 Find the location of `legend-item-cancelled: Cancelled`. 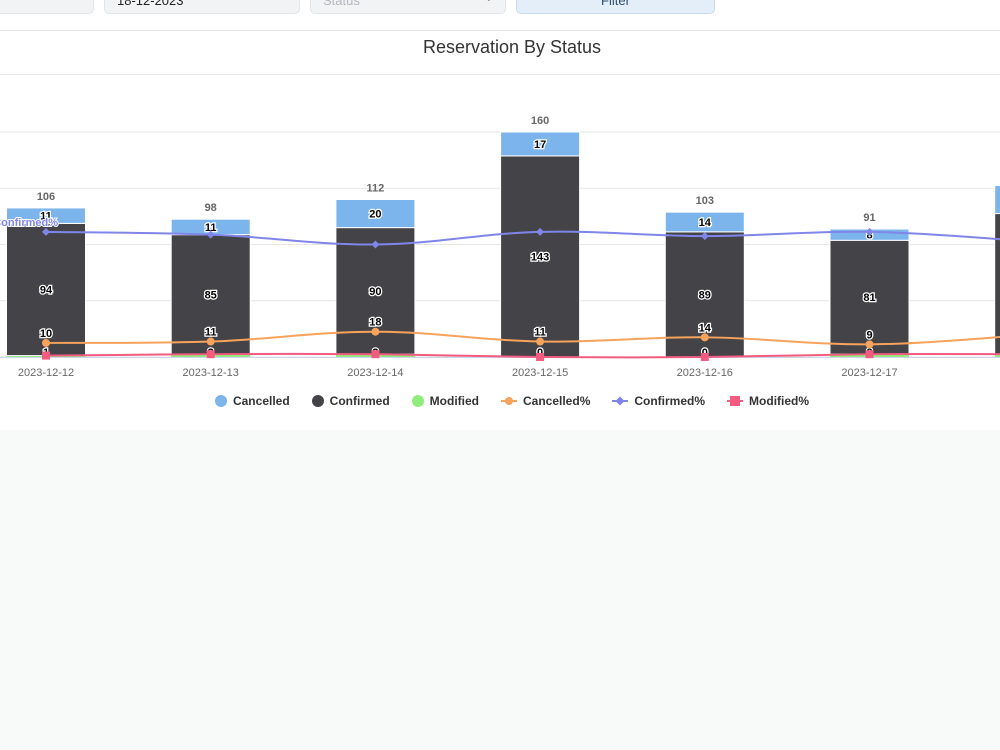

legend-item-cancelled: Cancelled is located at coordinates (252, 401).